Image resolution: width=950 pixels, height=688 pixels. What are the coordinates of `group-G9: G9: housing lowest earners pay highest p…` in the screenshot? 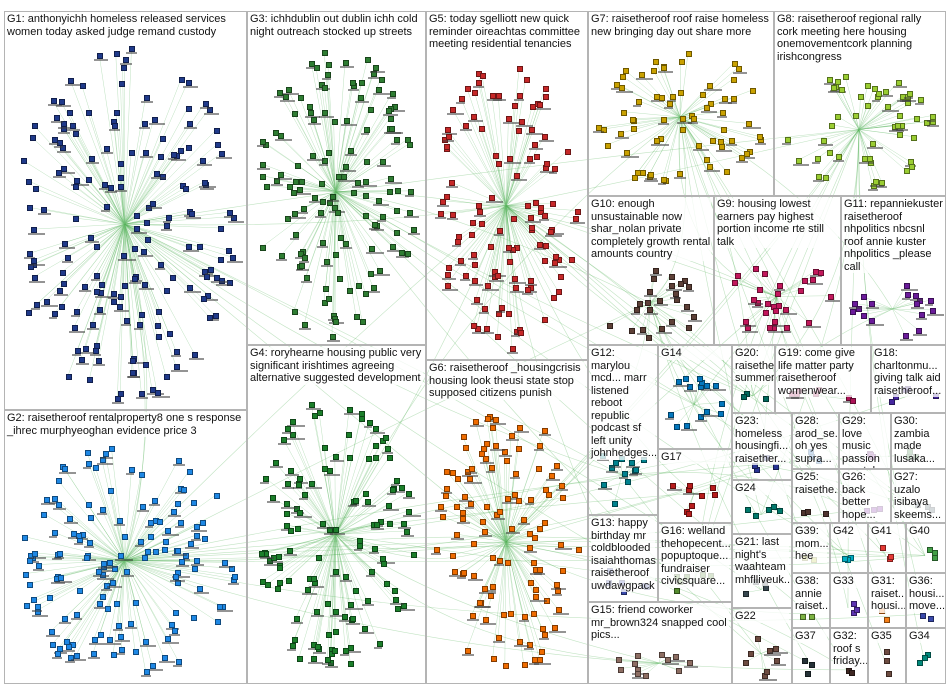 It's located at (777, 270).